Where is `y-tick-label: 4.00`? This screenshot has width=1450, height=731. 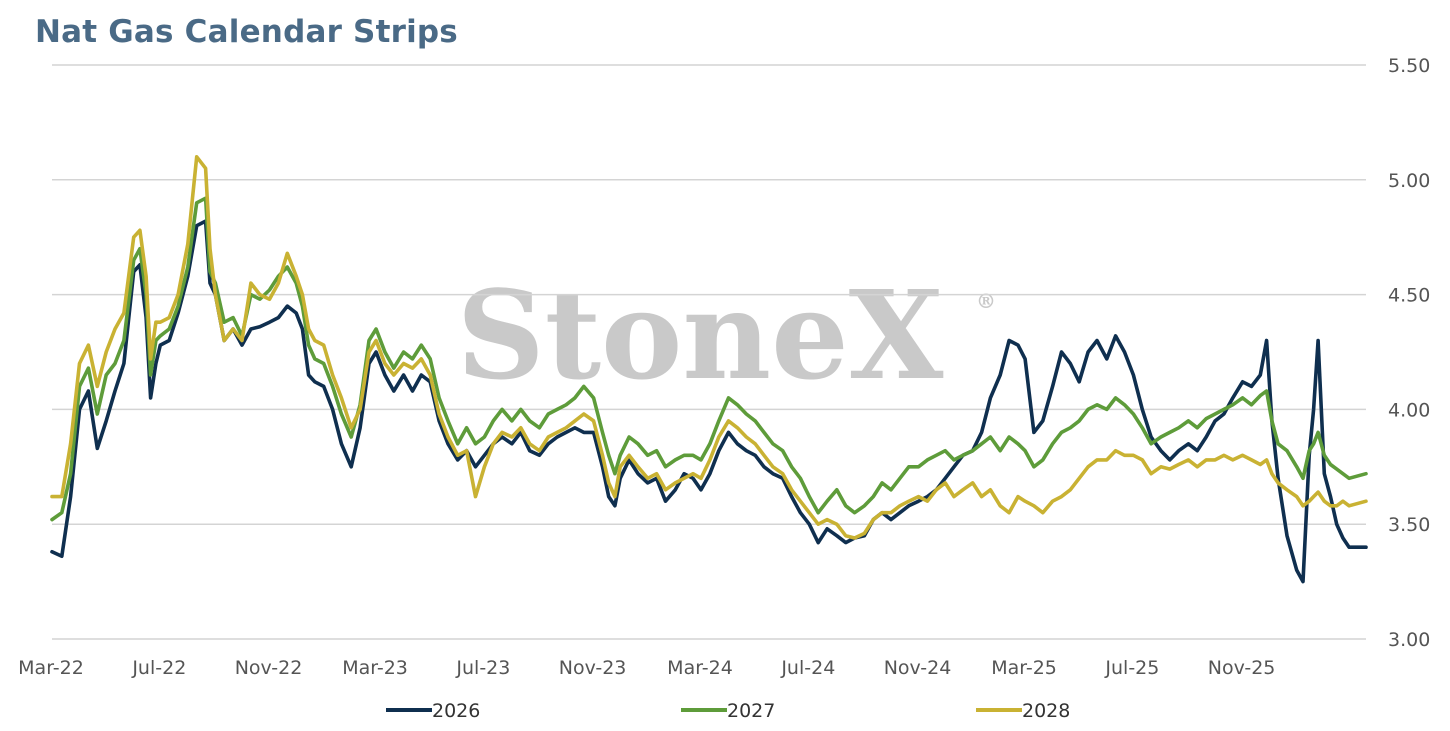 y-tick-label: 4.00 is located at coordinates (1409, 410).